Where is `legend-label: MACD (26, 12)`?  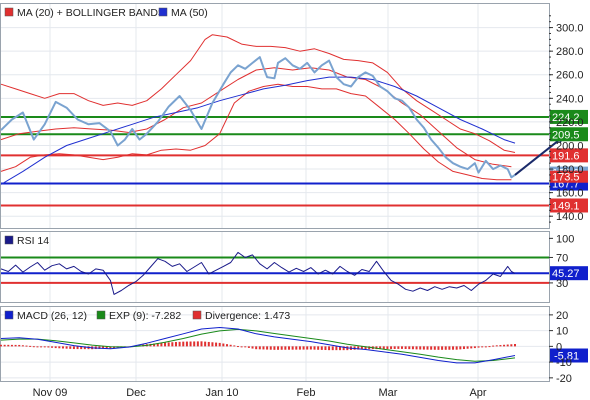 legend-label: MACD (26, 12) is located at coordinates (52, 316).